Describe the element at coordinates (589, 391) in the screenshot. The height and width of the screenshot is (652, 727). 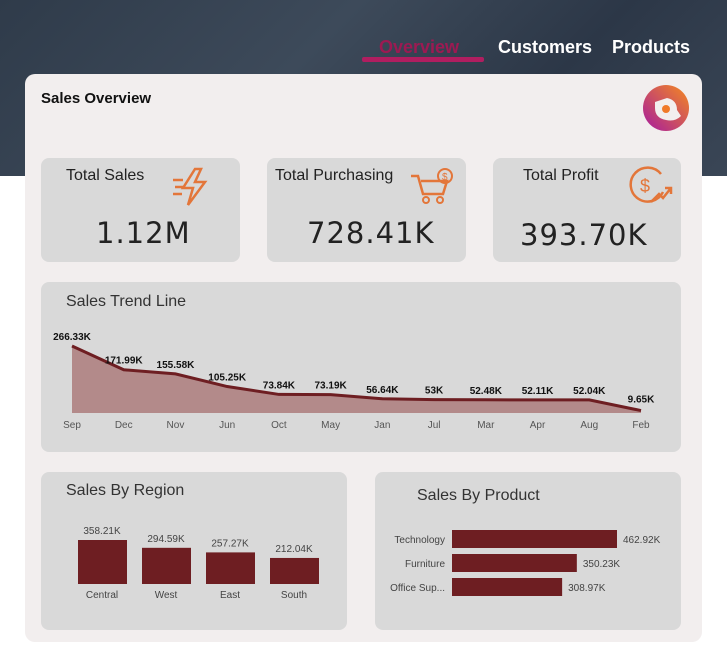
I see `data-label: 52.04K` at that location.